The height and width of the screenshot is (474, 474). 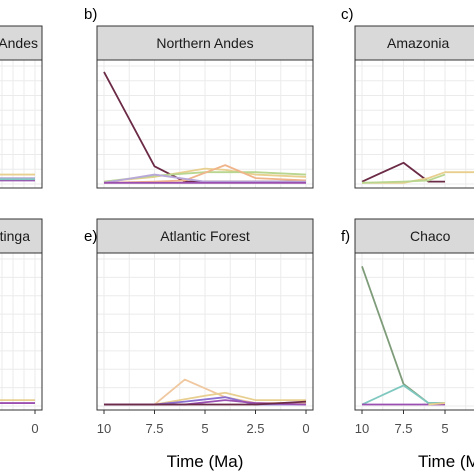 I want to click on x-tick-label: 2.5, so click(x=255, y=428).